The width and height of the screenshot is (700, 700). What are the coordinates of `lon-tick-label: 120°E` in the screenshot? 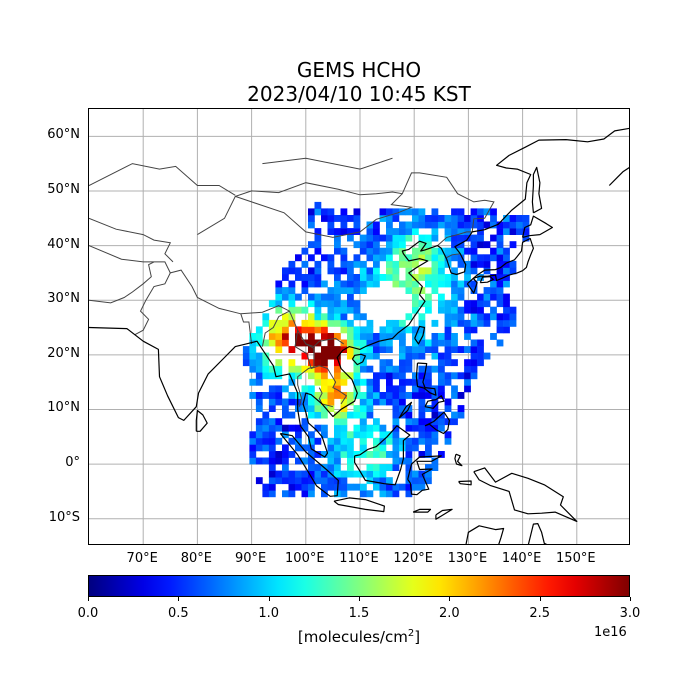 It's located at (413, 558).